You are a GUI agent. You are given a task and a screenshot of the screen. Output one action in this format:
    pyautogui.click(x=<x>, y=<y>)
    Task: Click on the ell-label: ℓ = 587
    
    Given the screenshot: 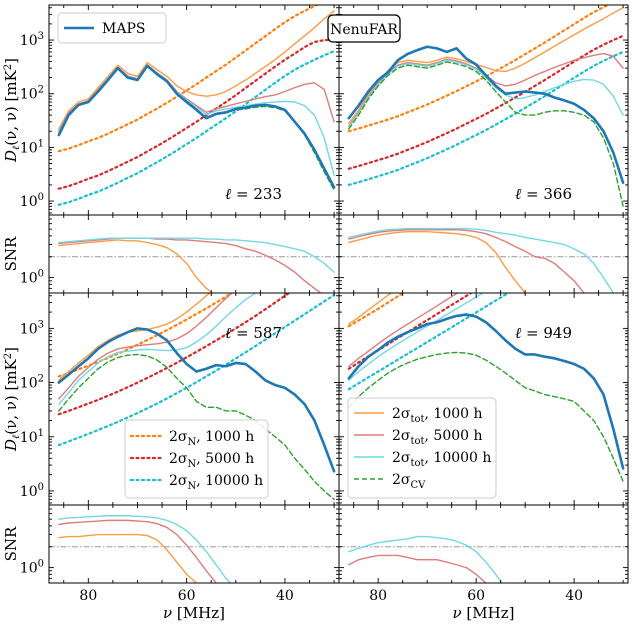 What is the action you would take?
    pyautogui.click(x=253, y=333)
    